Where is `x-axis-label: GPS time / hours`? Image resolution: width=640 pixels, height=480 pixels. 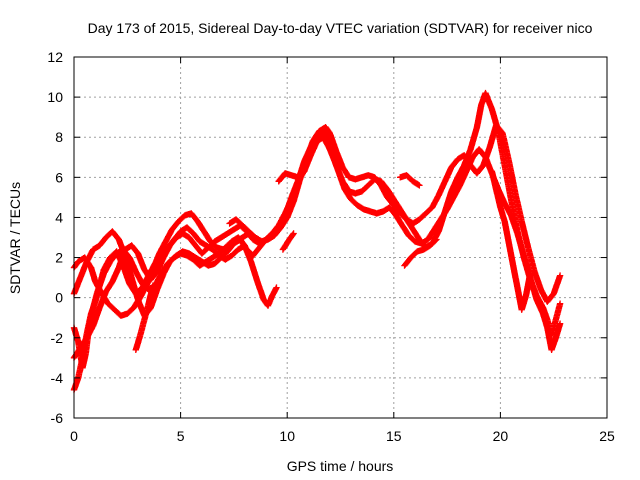
x-axis-label: GPS time / hours is located at coordinates (340, 466).